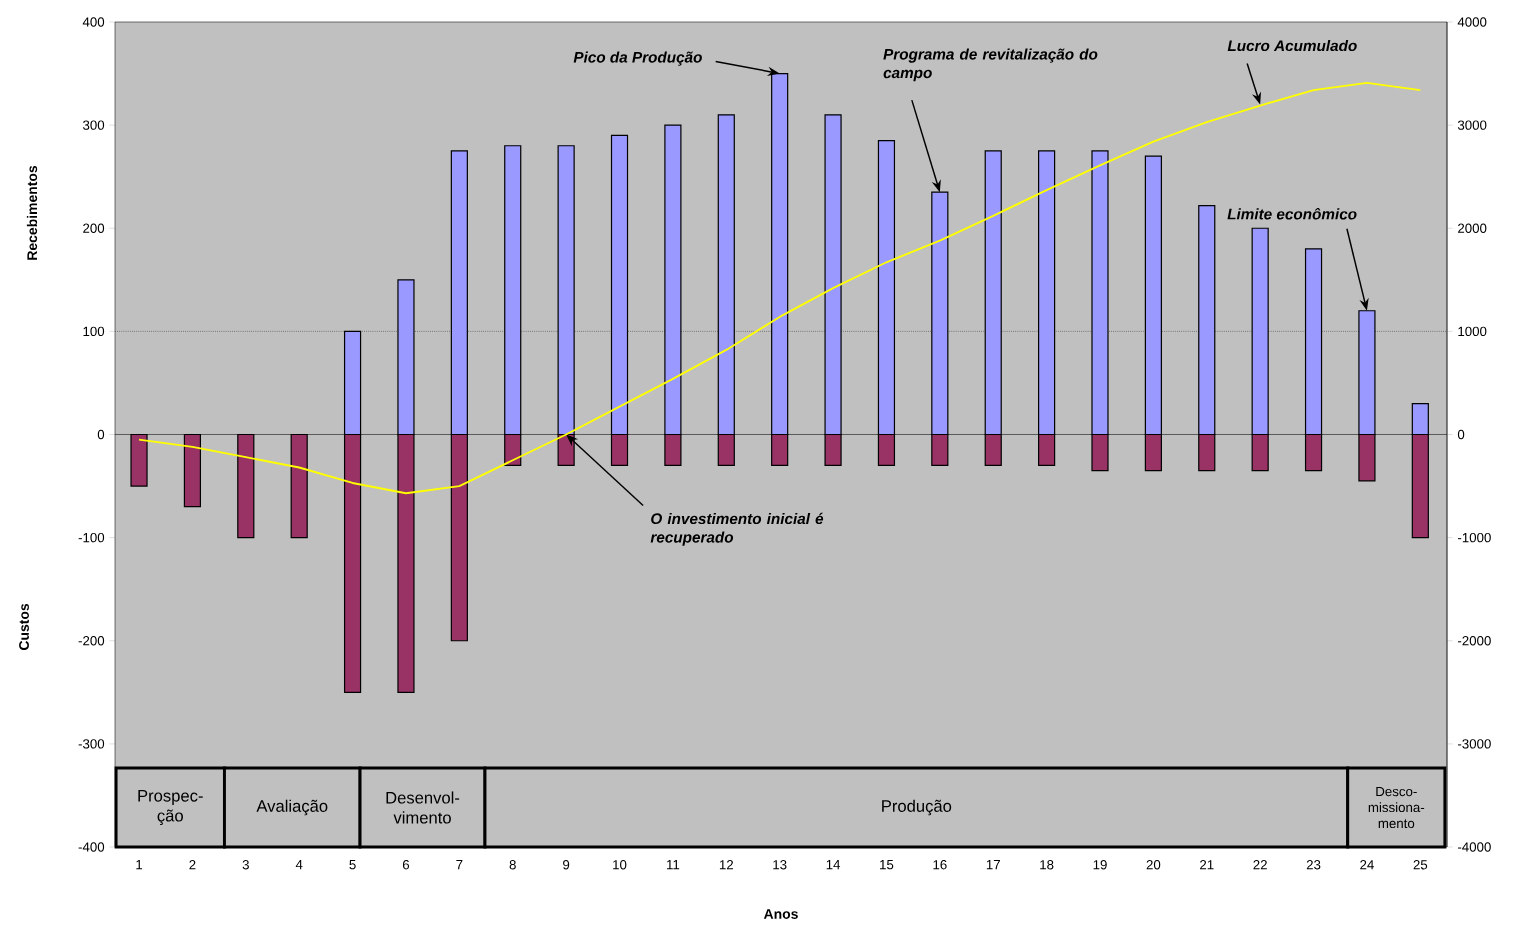 This screenshot has height=932, width=1528. I want to click on y-tick-label: -300, so click(91, 744).